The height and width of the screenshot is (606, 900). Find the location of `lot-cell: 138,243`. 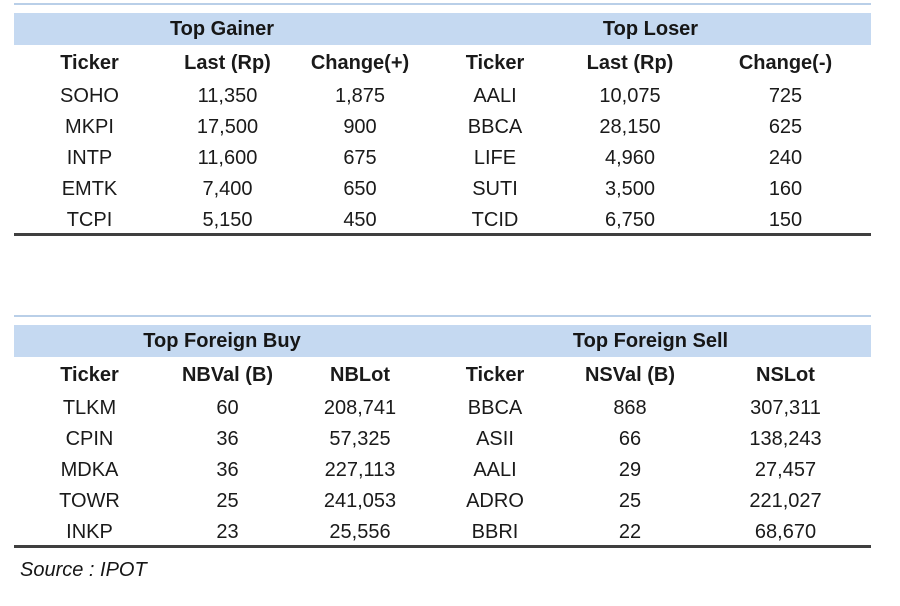

lot-cell: 138,243 is located at coordinates (785, 439).